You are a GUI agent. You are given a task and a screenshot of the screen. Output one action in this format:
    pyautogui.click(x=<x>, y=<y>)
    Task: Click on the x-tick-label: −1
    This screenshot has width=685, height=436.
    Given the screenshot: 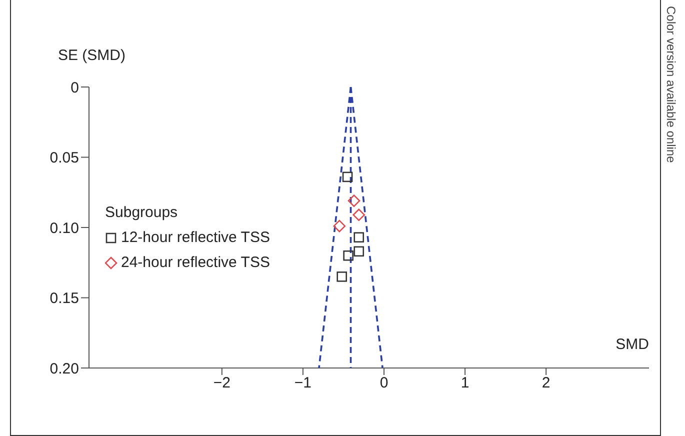 What is the action you would take?
    pyautogui.click(x=303, y=383)
    